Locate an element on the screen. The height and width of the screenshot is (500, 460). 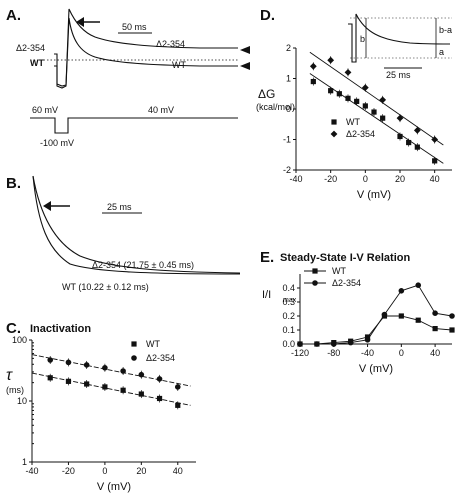
panel-e-ylabel-sub: max is located at coordinates (290, 300).